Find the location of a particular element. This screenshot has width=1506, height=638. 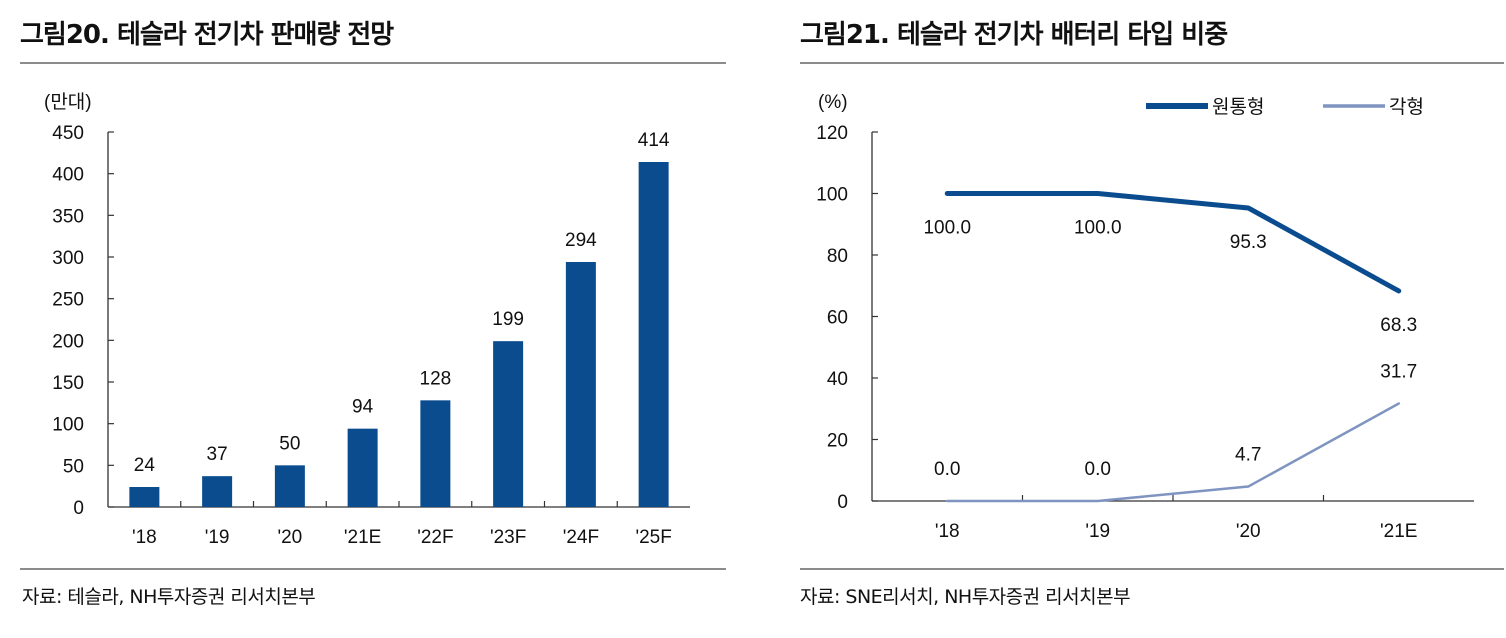

data-label: 128 is located at coordinates (436, 378).